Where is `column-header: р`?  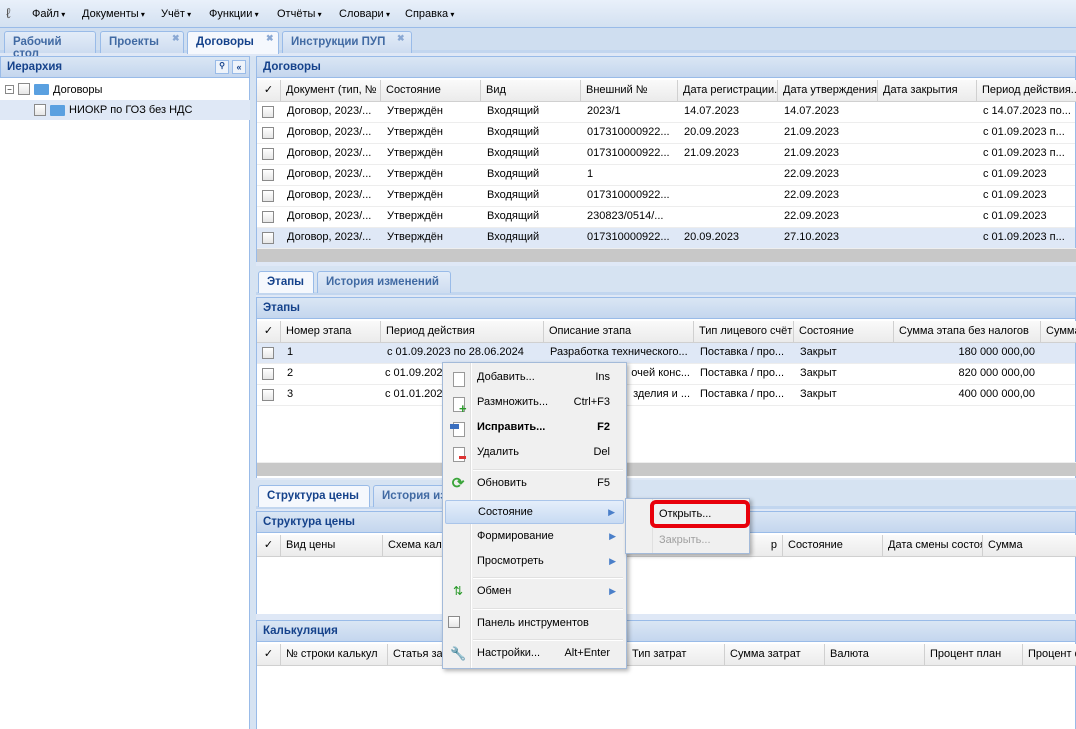 column-header: р is located at coordinates (733, 546).